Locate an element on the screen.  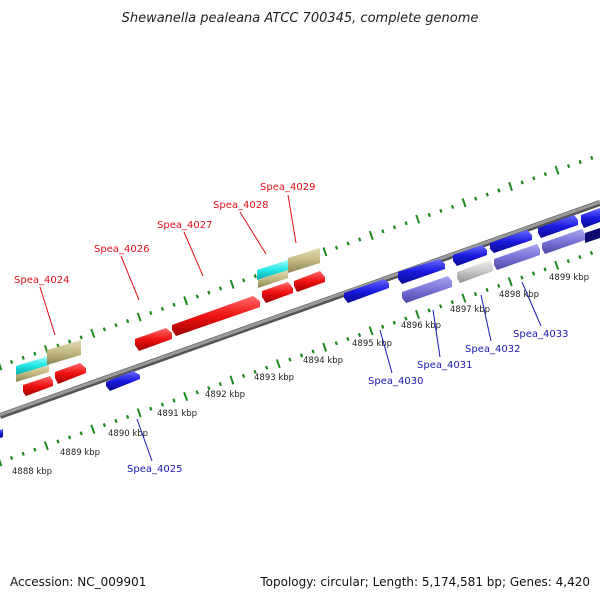
kbp-label: 4893 kbp is located at coordinates (274, 378).